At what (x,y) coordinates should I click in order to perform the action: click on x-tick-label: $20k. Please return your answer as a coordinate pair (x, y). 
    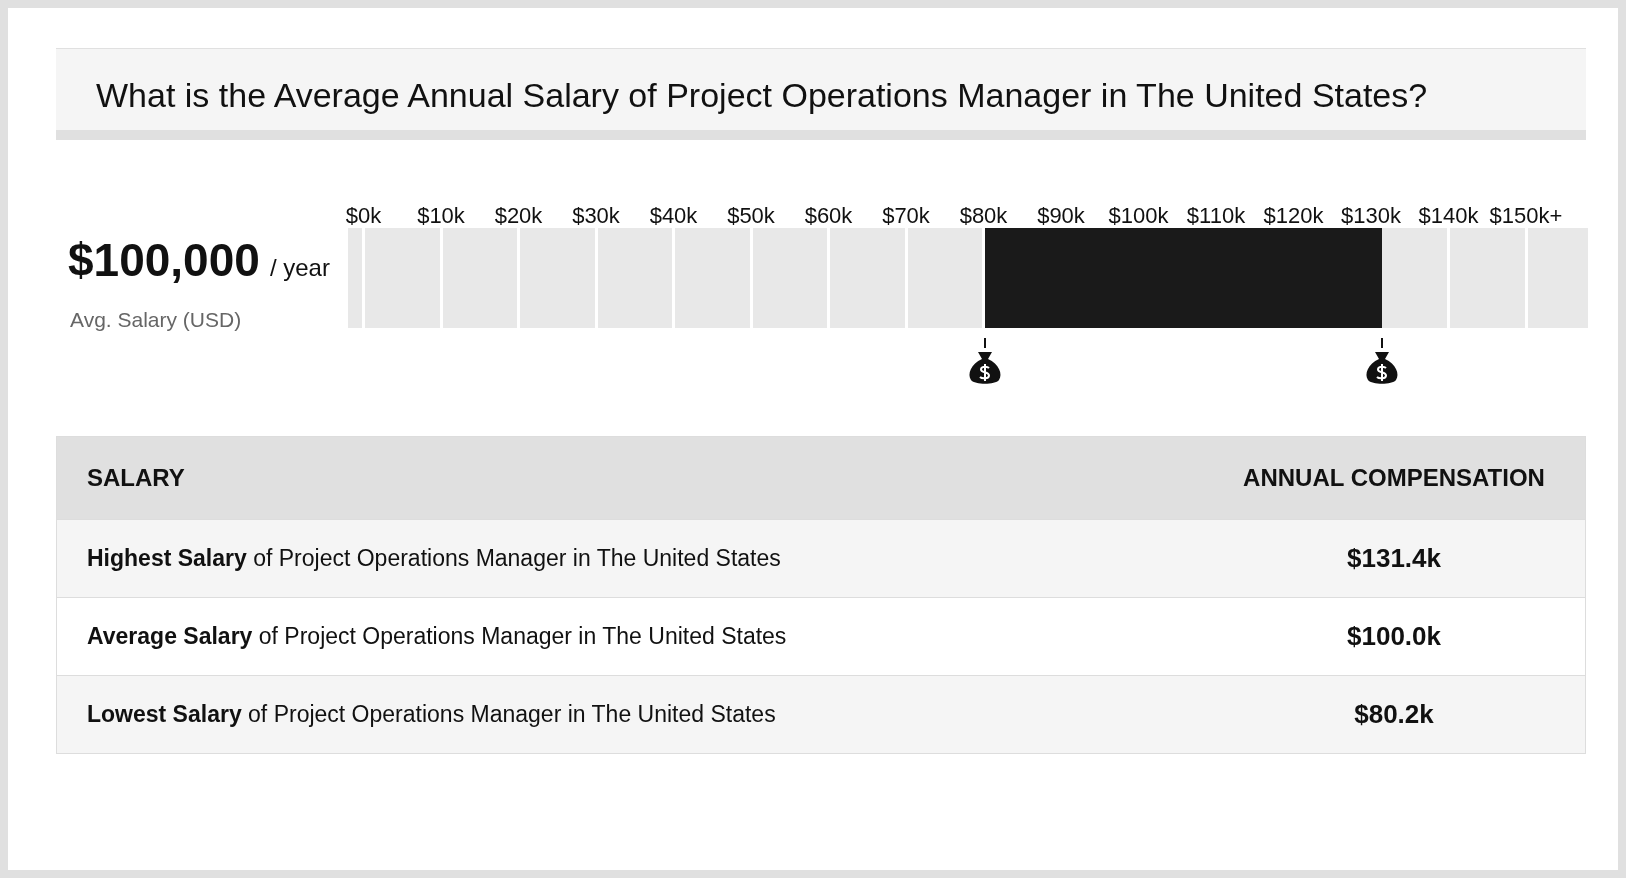
    Looking at the image, I should click on (519, 215).